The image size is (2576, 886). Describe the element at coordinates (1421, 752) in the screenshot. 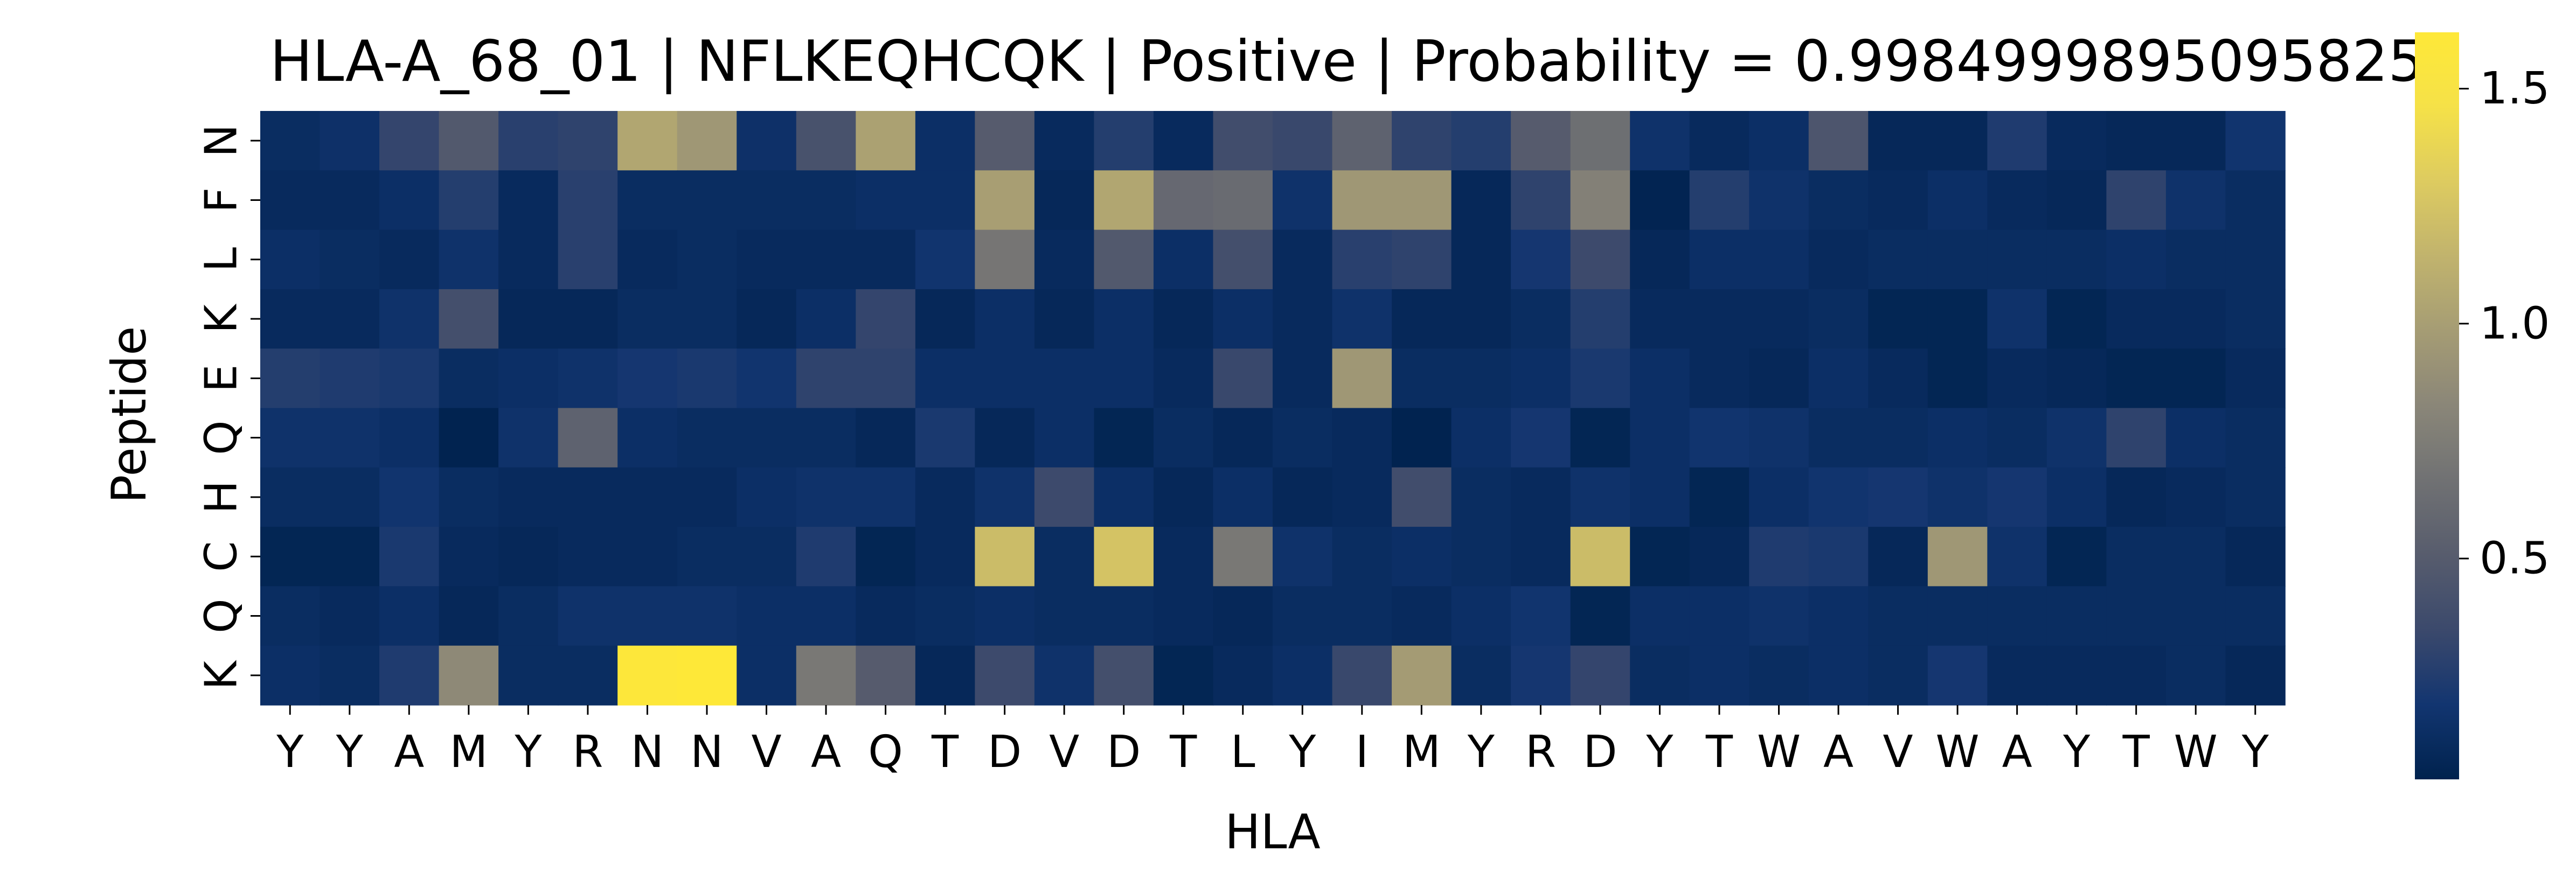

I see `x-tick-label: M` at that location.